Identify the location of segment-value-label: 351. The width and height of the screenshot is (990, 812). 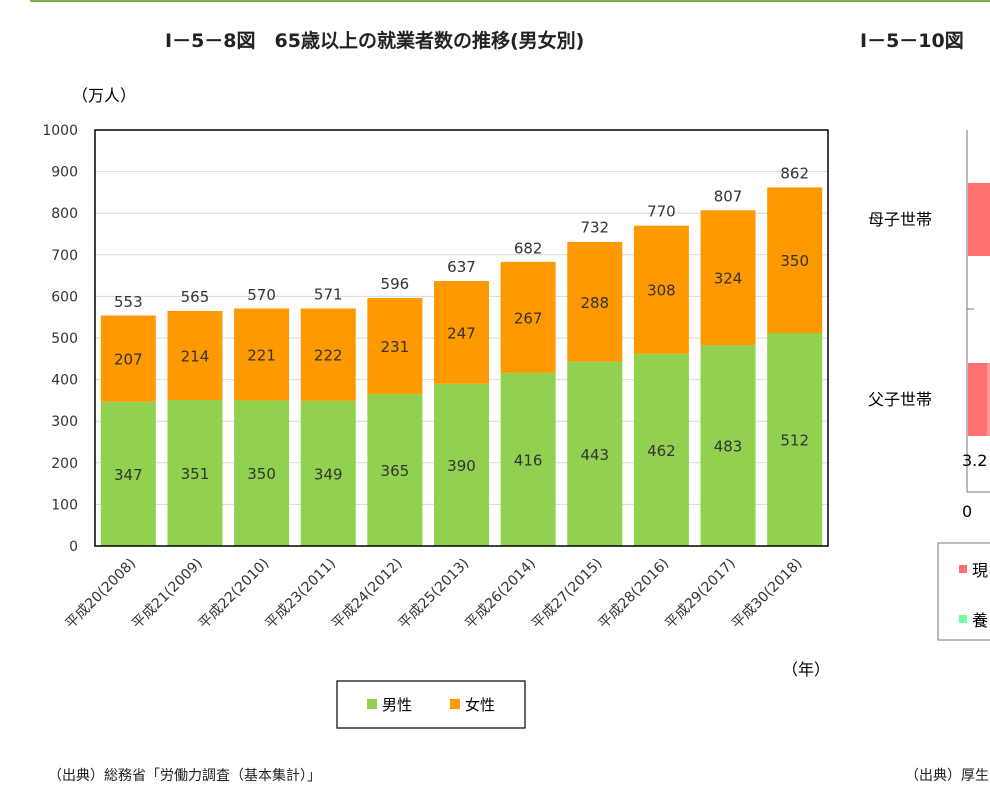
(195, 474).